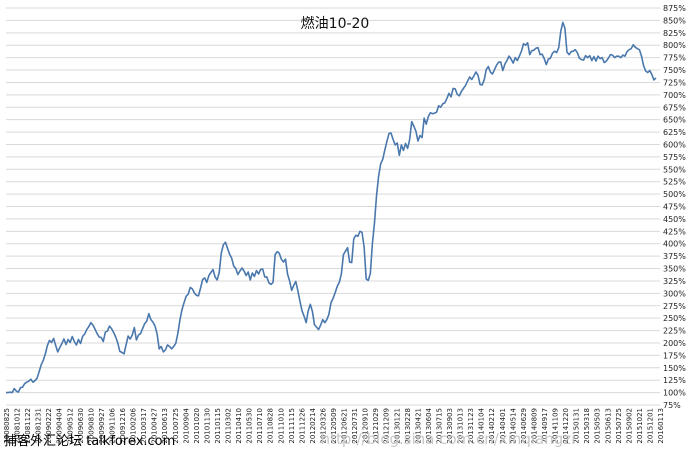 This screenshot has height=455, width=690. Describe the element at coordinates (408, 426) in the screenshot. I see `x-tick-label: 20130228` at that location.